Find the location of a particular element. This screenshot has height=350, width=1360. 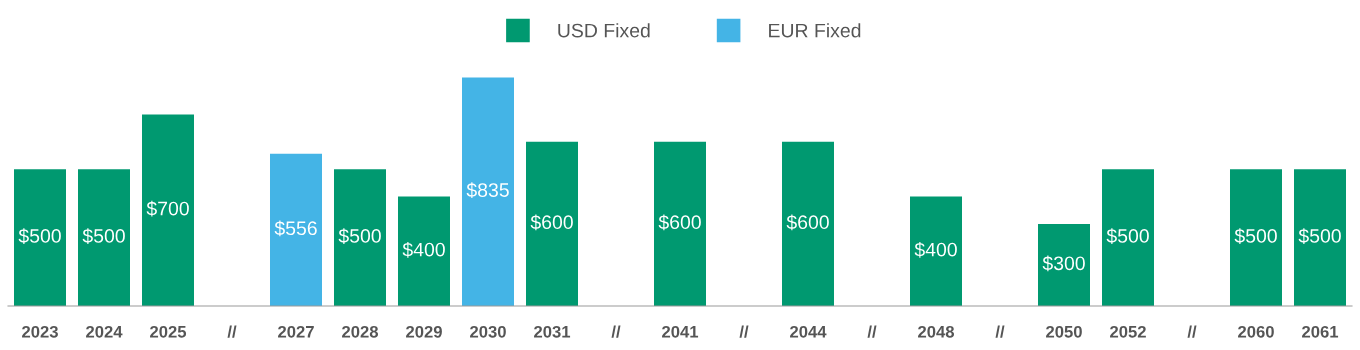

x-tick-label: 2052 is located at coordinates (1128, 331).